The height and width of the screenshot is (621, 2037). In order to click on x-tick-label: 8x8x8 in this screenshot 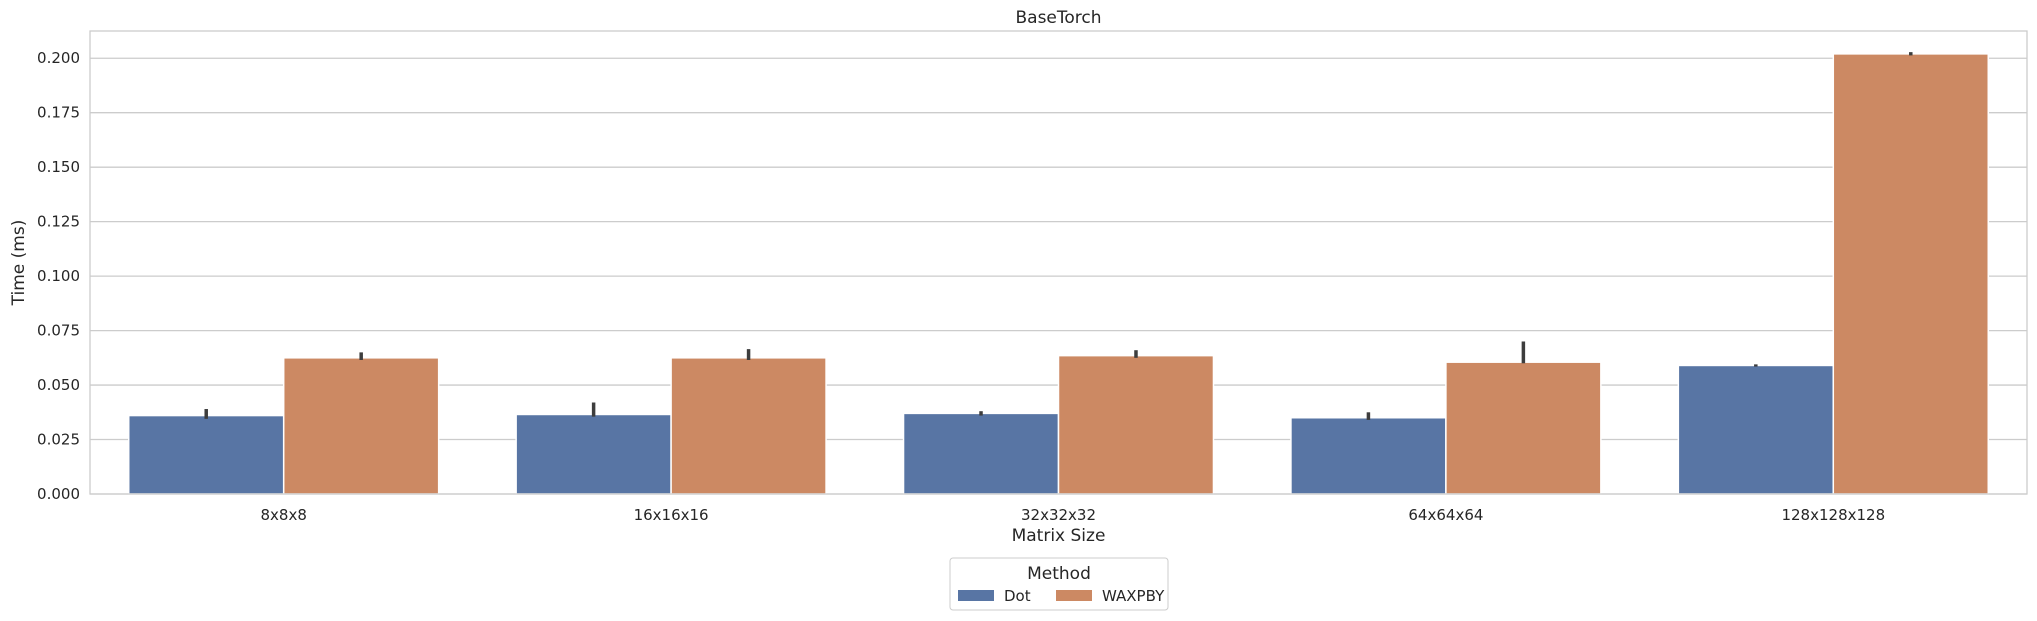, I will do `click(284, 515)`.